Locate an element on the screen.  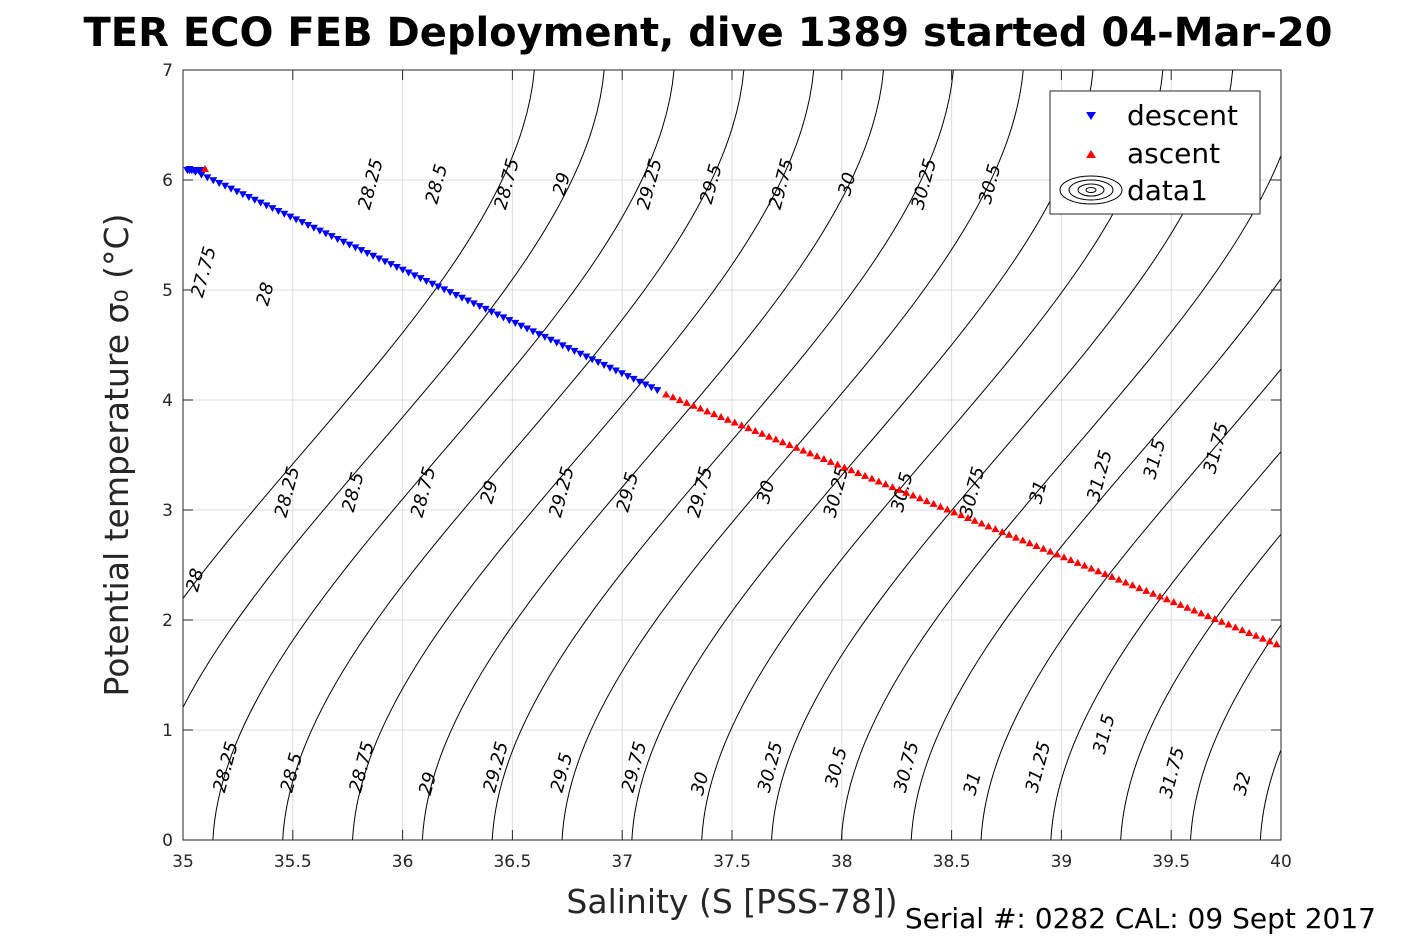
x-tick-label: 35.5 is located at coordinates (293, 862).